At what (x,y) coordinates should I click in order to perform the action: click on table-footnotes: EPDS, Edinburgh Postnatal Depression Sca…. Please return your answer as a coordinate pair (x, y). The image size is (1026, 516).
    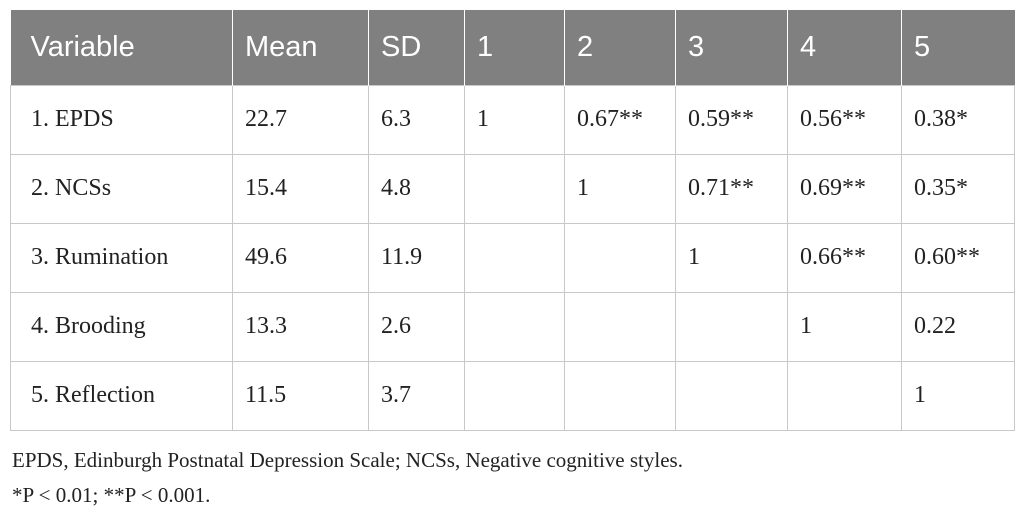
    Looking at the image, I should click on (512, 478).